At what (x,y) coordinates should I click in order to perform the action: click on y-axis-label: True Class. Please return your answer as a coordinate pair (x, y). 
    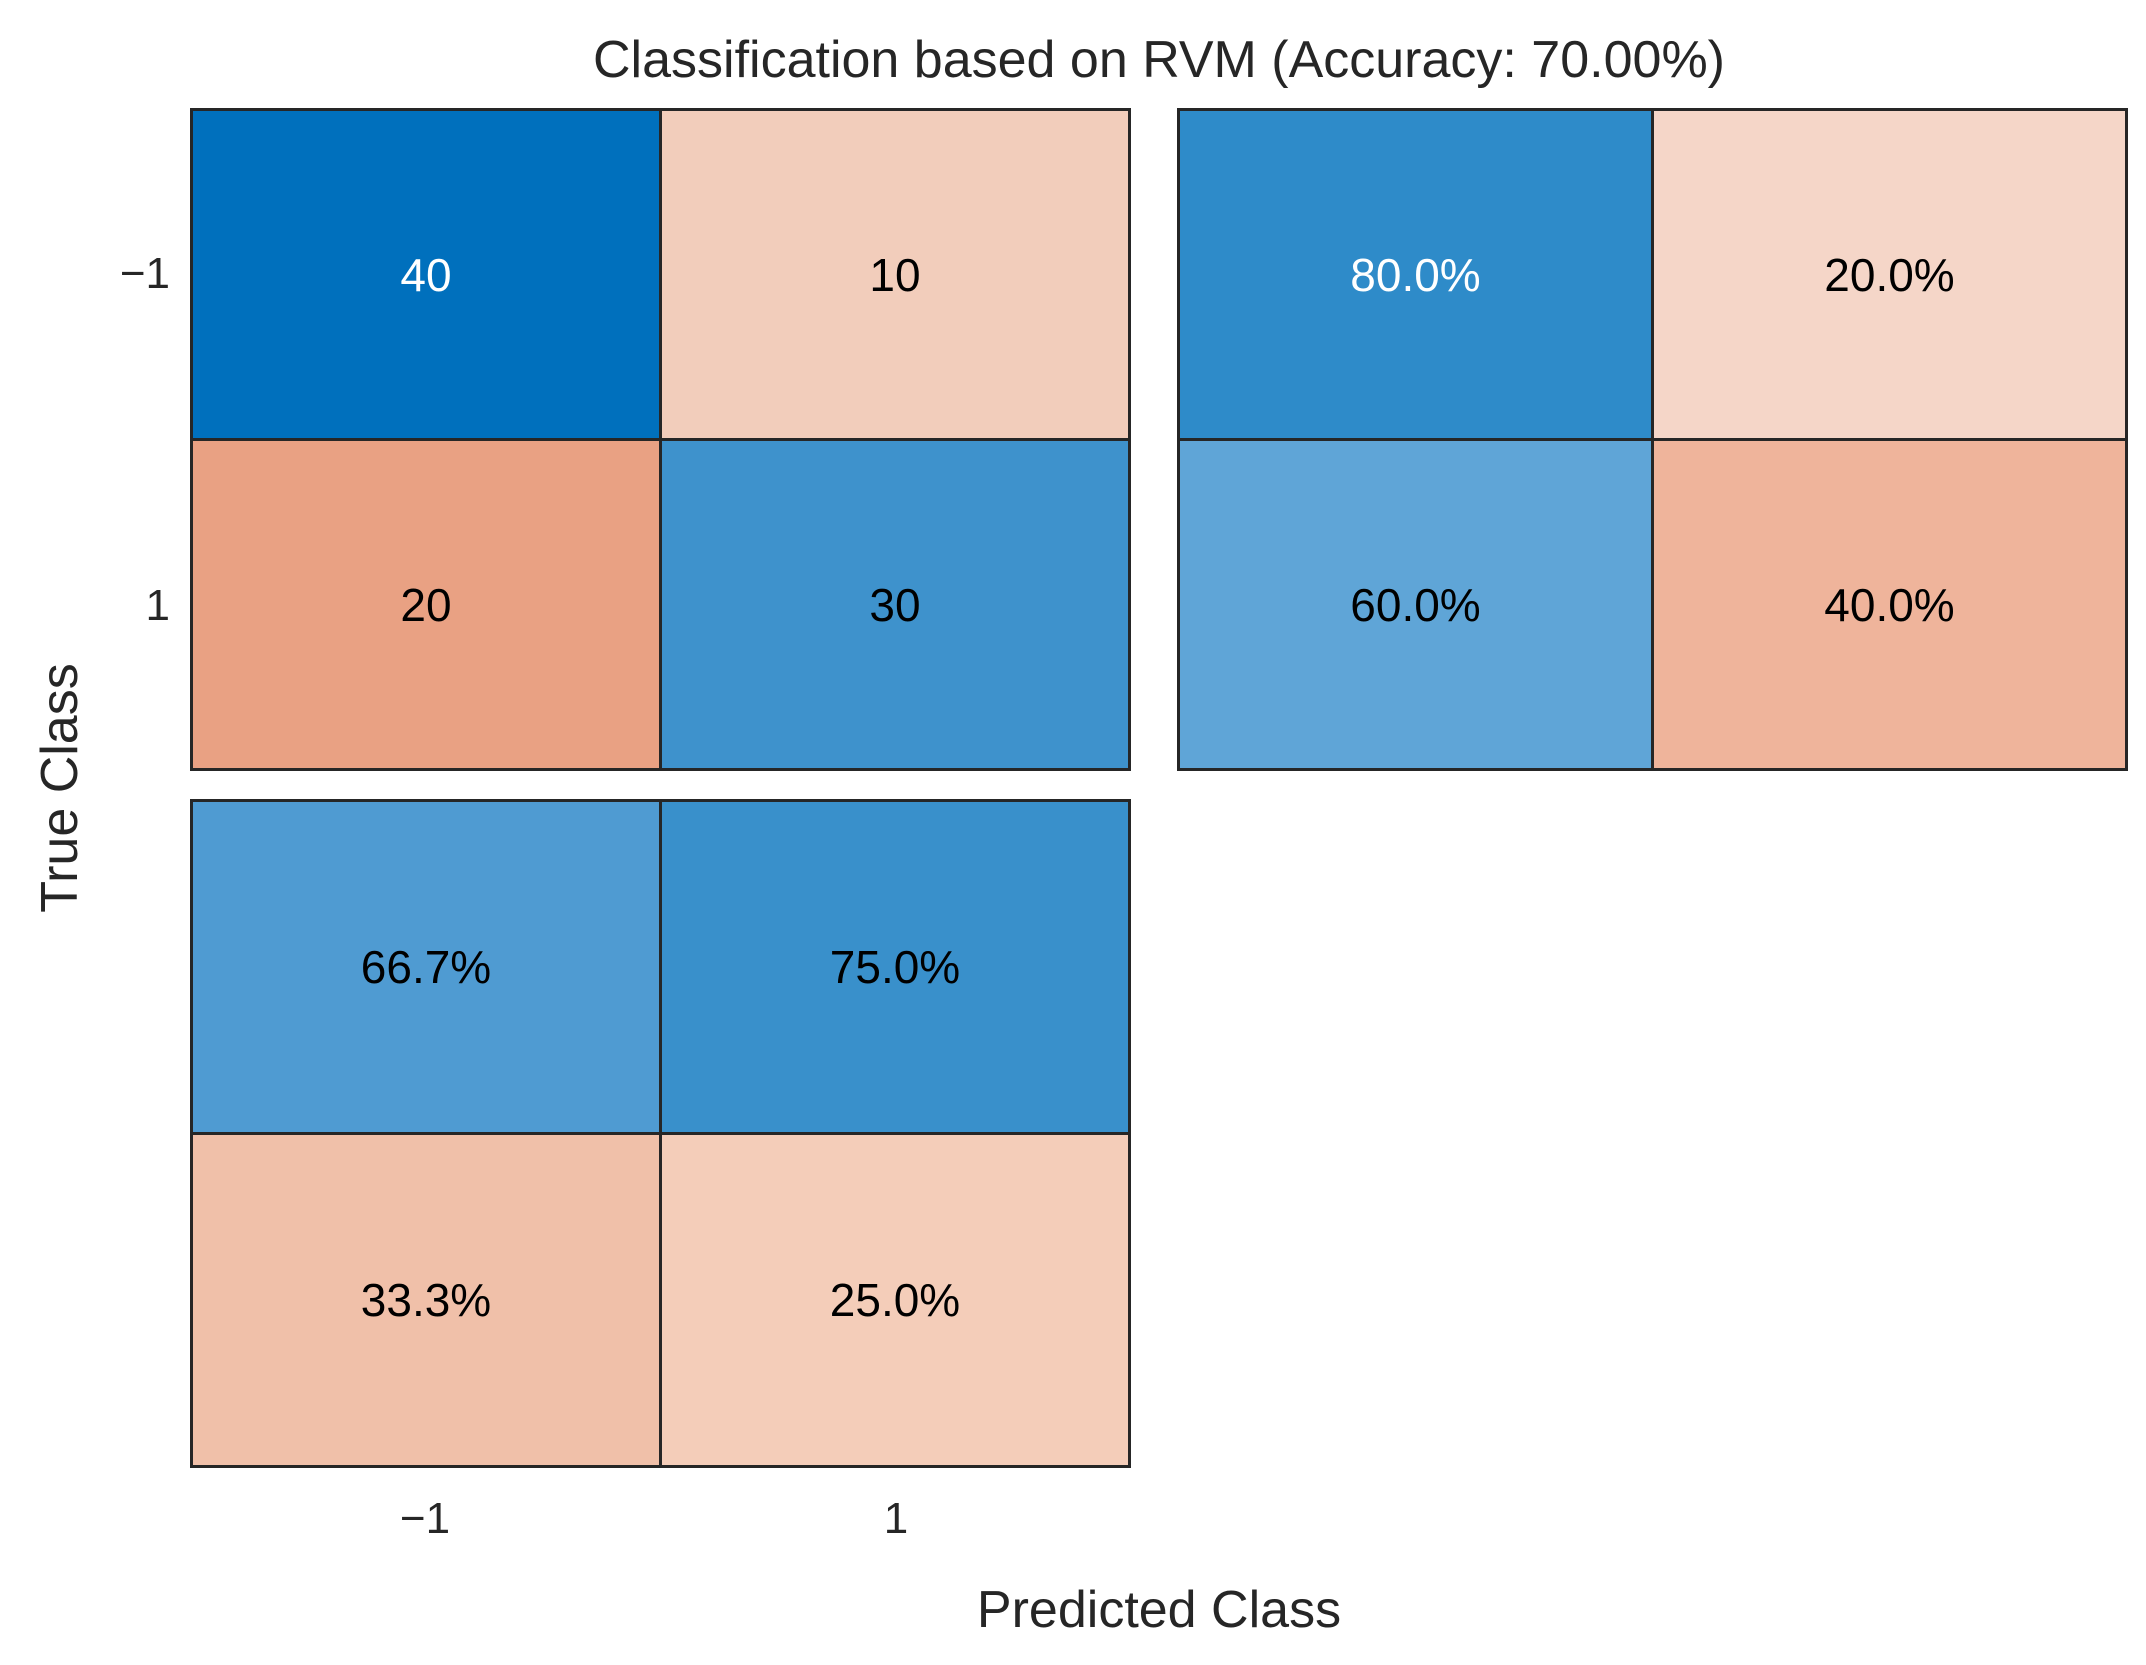
    Looking at the image, I should click on (60, 788).